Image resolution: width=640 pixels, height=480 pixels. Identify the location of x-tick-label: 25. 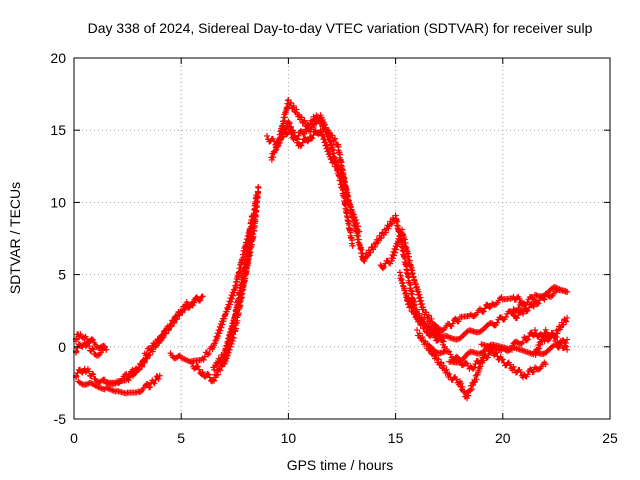
(610, 438).